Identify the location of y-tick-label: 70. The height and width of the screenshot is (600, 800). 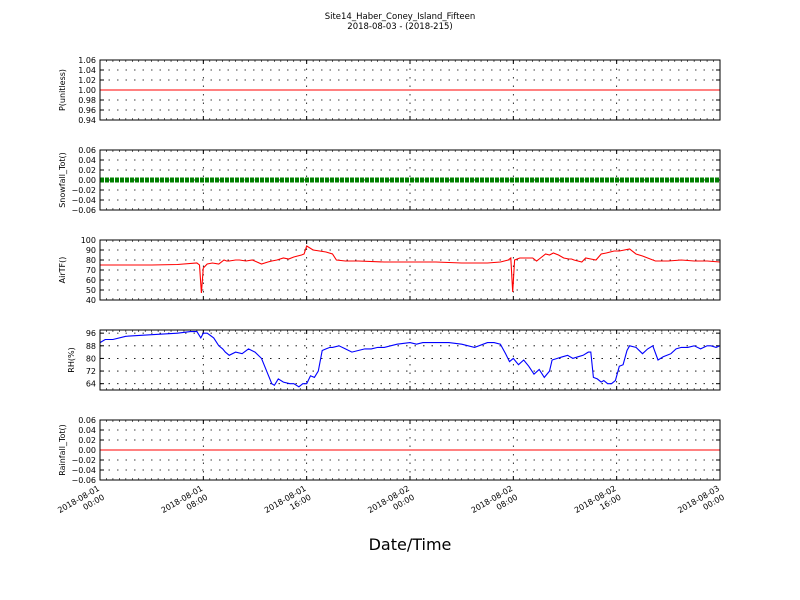
(91, 270).